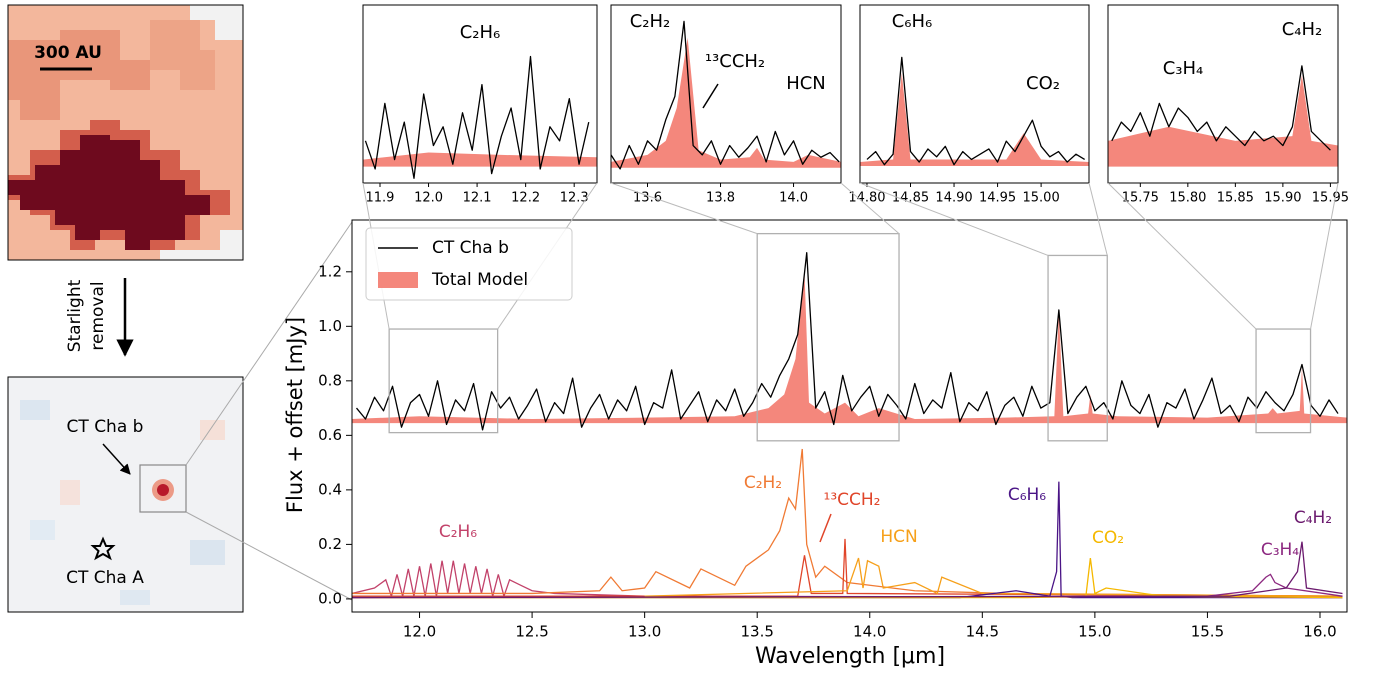 The height and width of the screenshot is (675, 1380). Describe the element at coordinates (480, 32) in the screenshot. I see `inset-annotation: C₂H₆` at that location.